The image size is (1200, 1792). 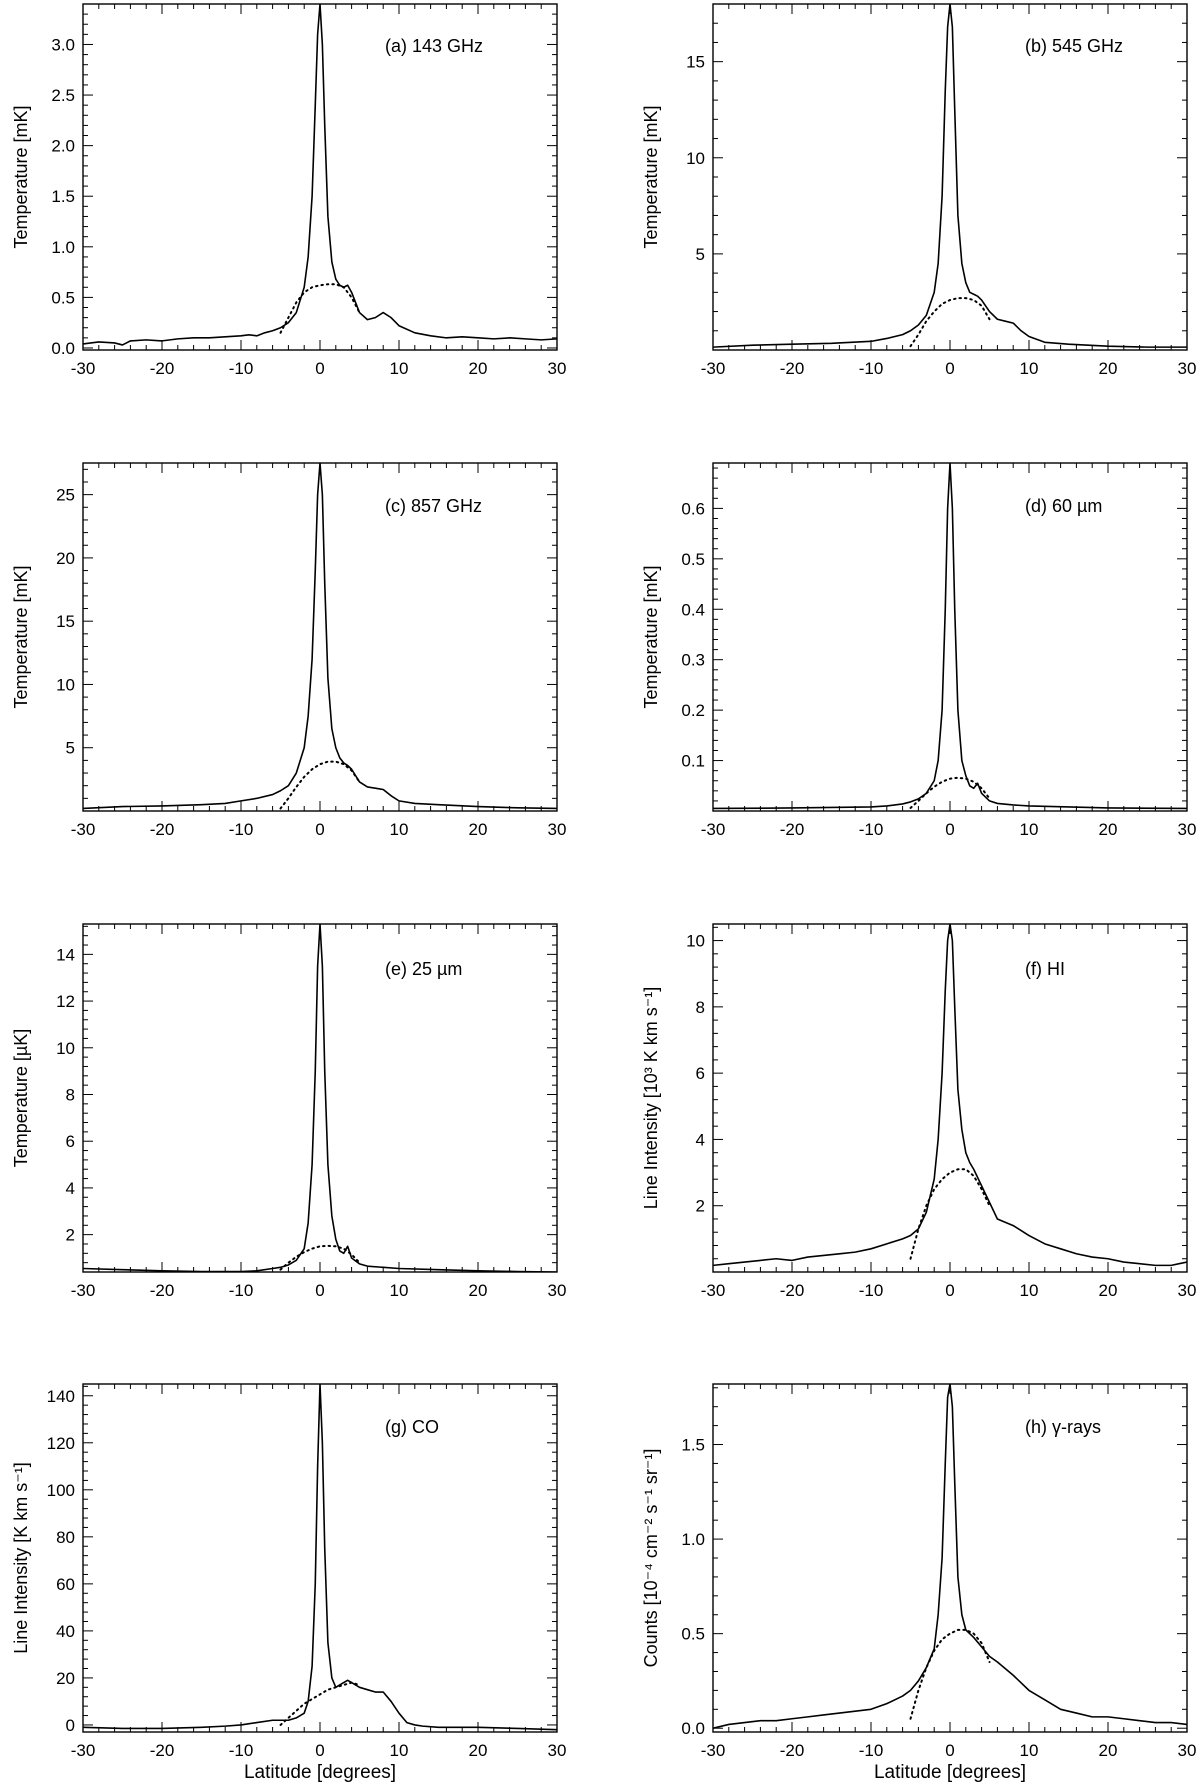 What do you see at coordinates (65, 495) in the screenshot?
I see `y-tick-label: 25` at bounding box center [65, 495].